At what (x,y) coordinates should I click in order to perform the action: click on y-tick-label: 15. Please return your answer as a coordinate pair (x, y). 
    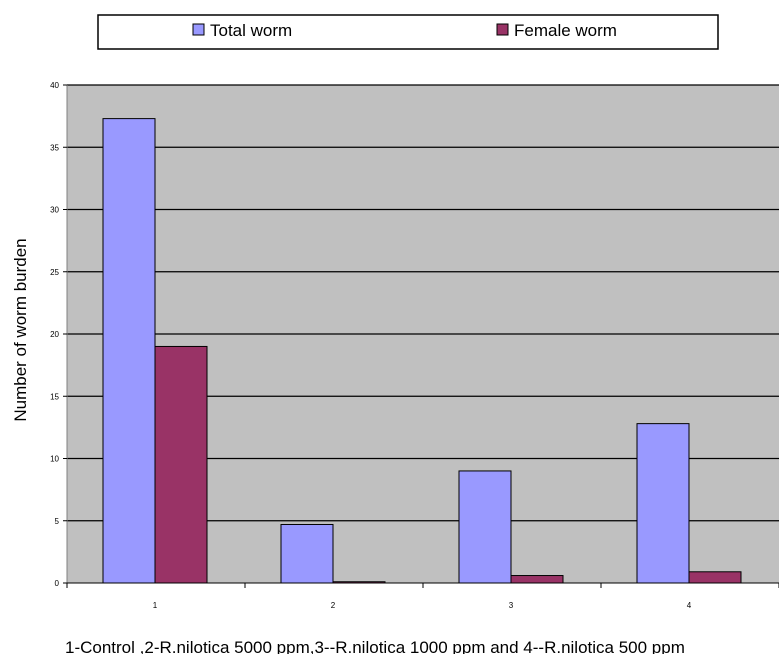
    Looking at the image, I should click on (54, 396).